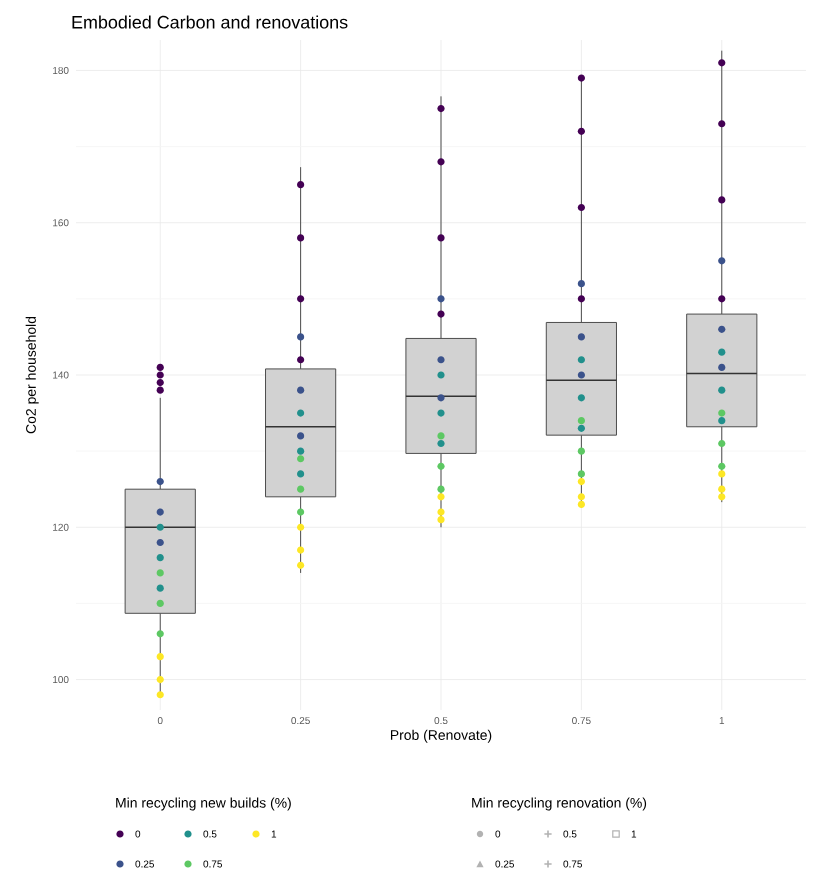  I want to click on chart-title: Embodied Carbon and renovations, so click(210, 22).